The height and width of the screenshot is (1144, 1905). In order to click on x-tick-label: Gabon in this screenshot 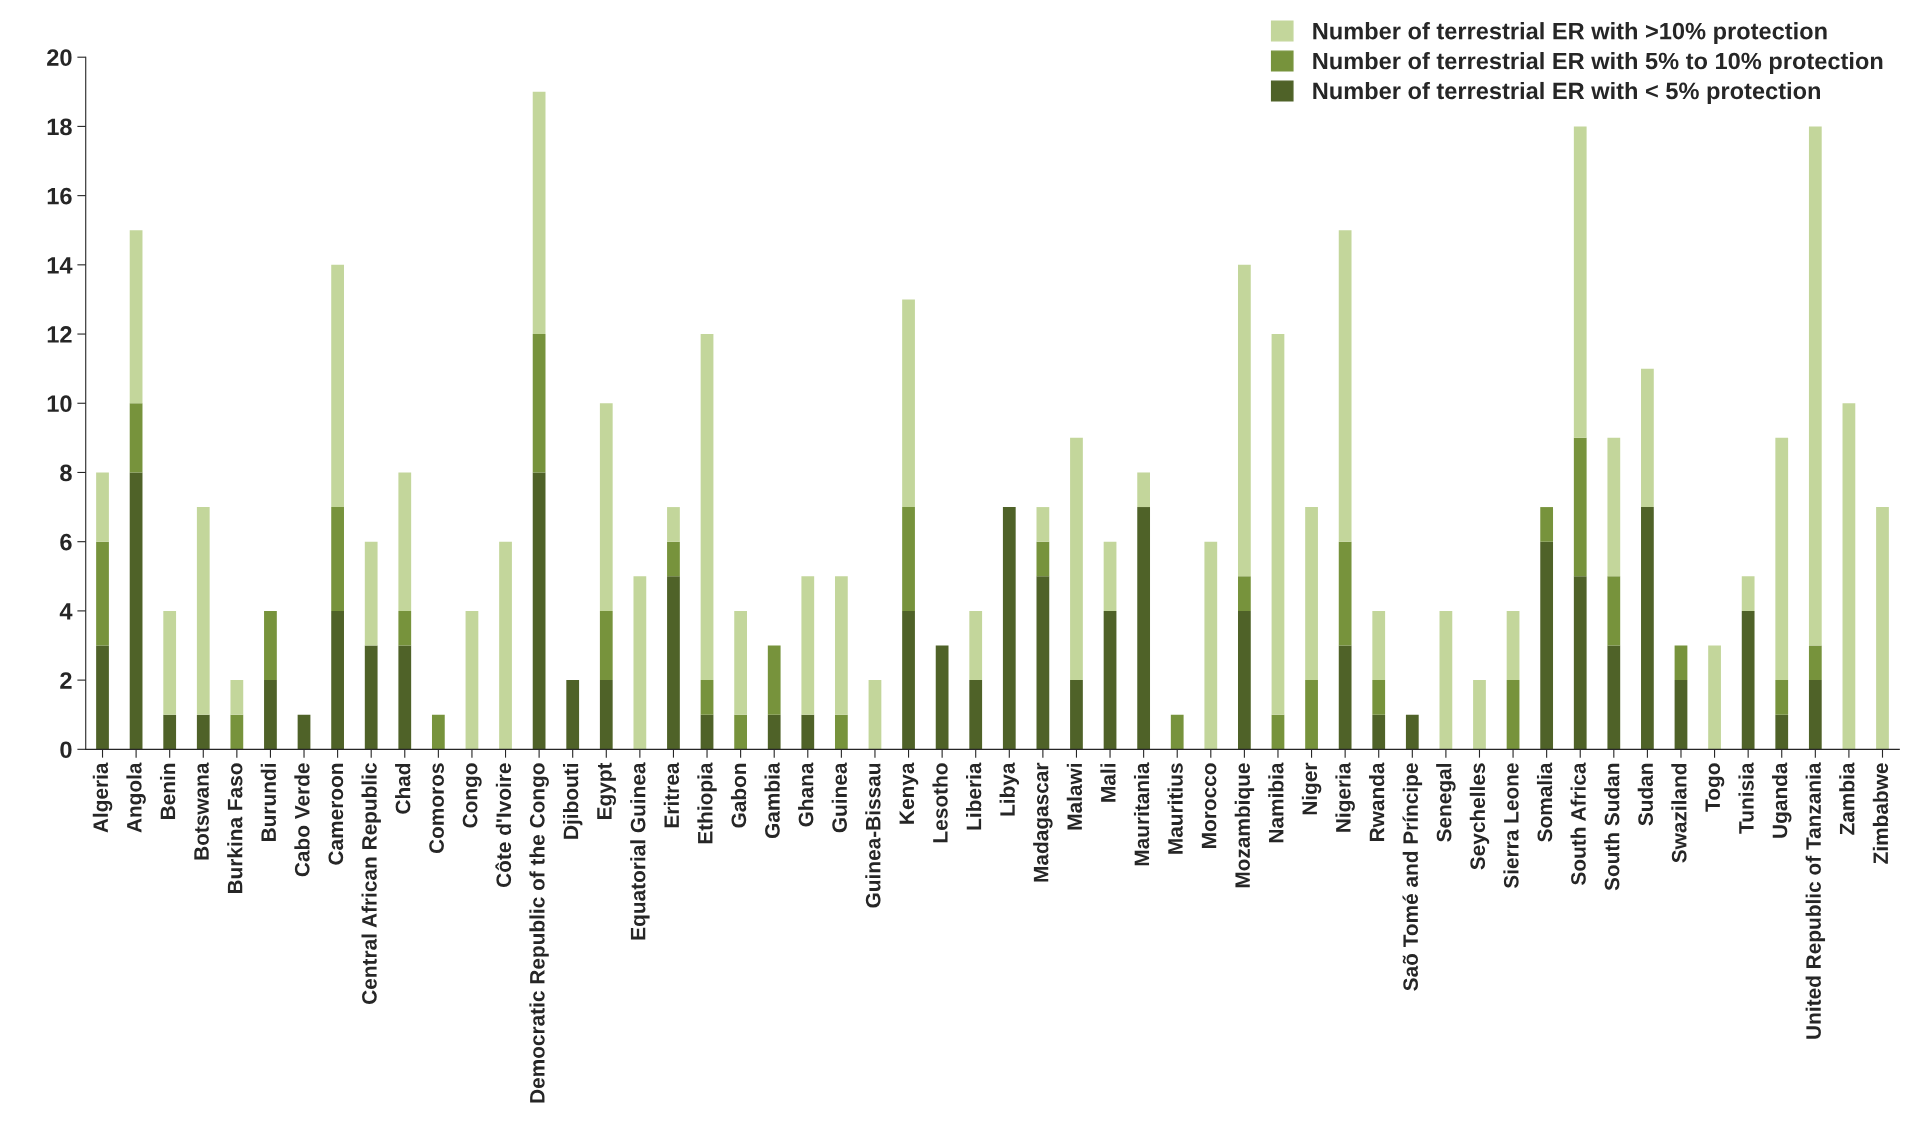, I will do `click(738, 795)`.